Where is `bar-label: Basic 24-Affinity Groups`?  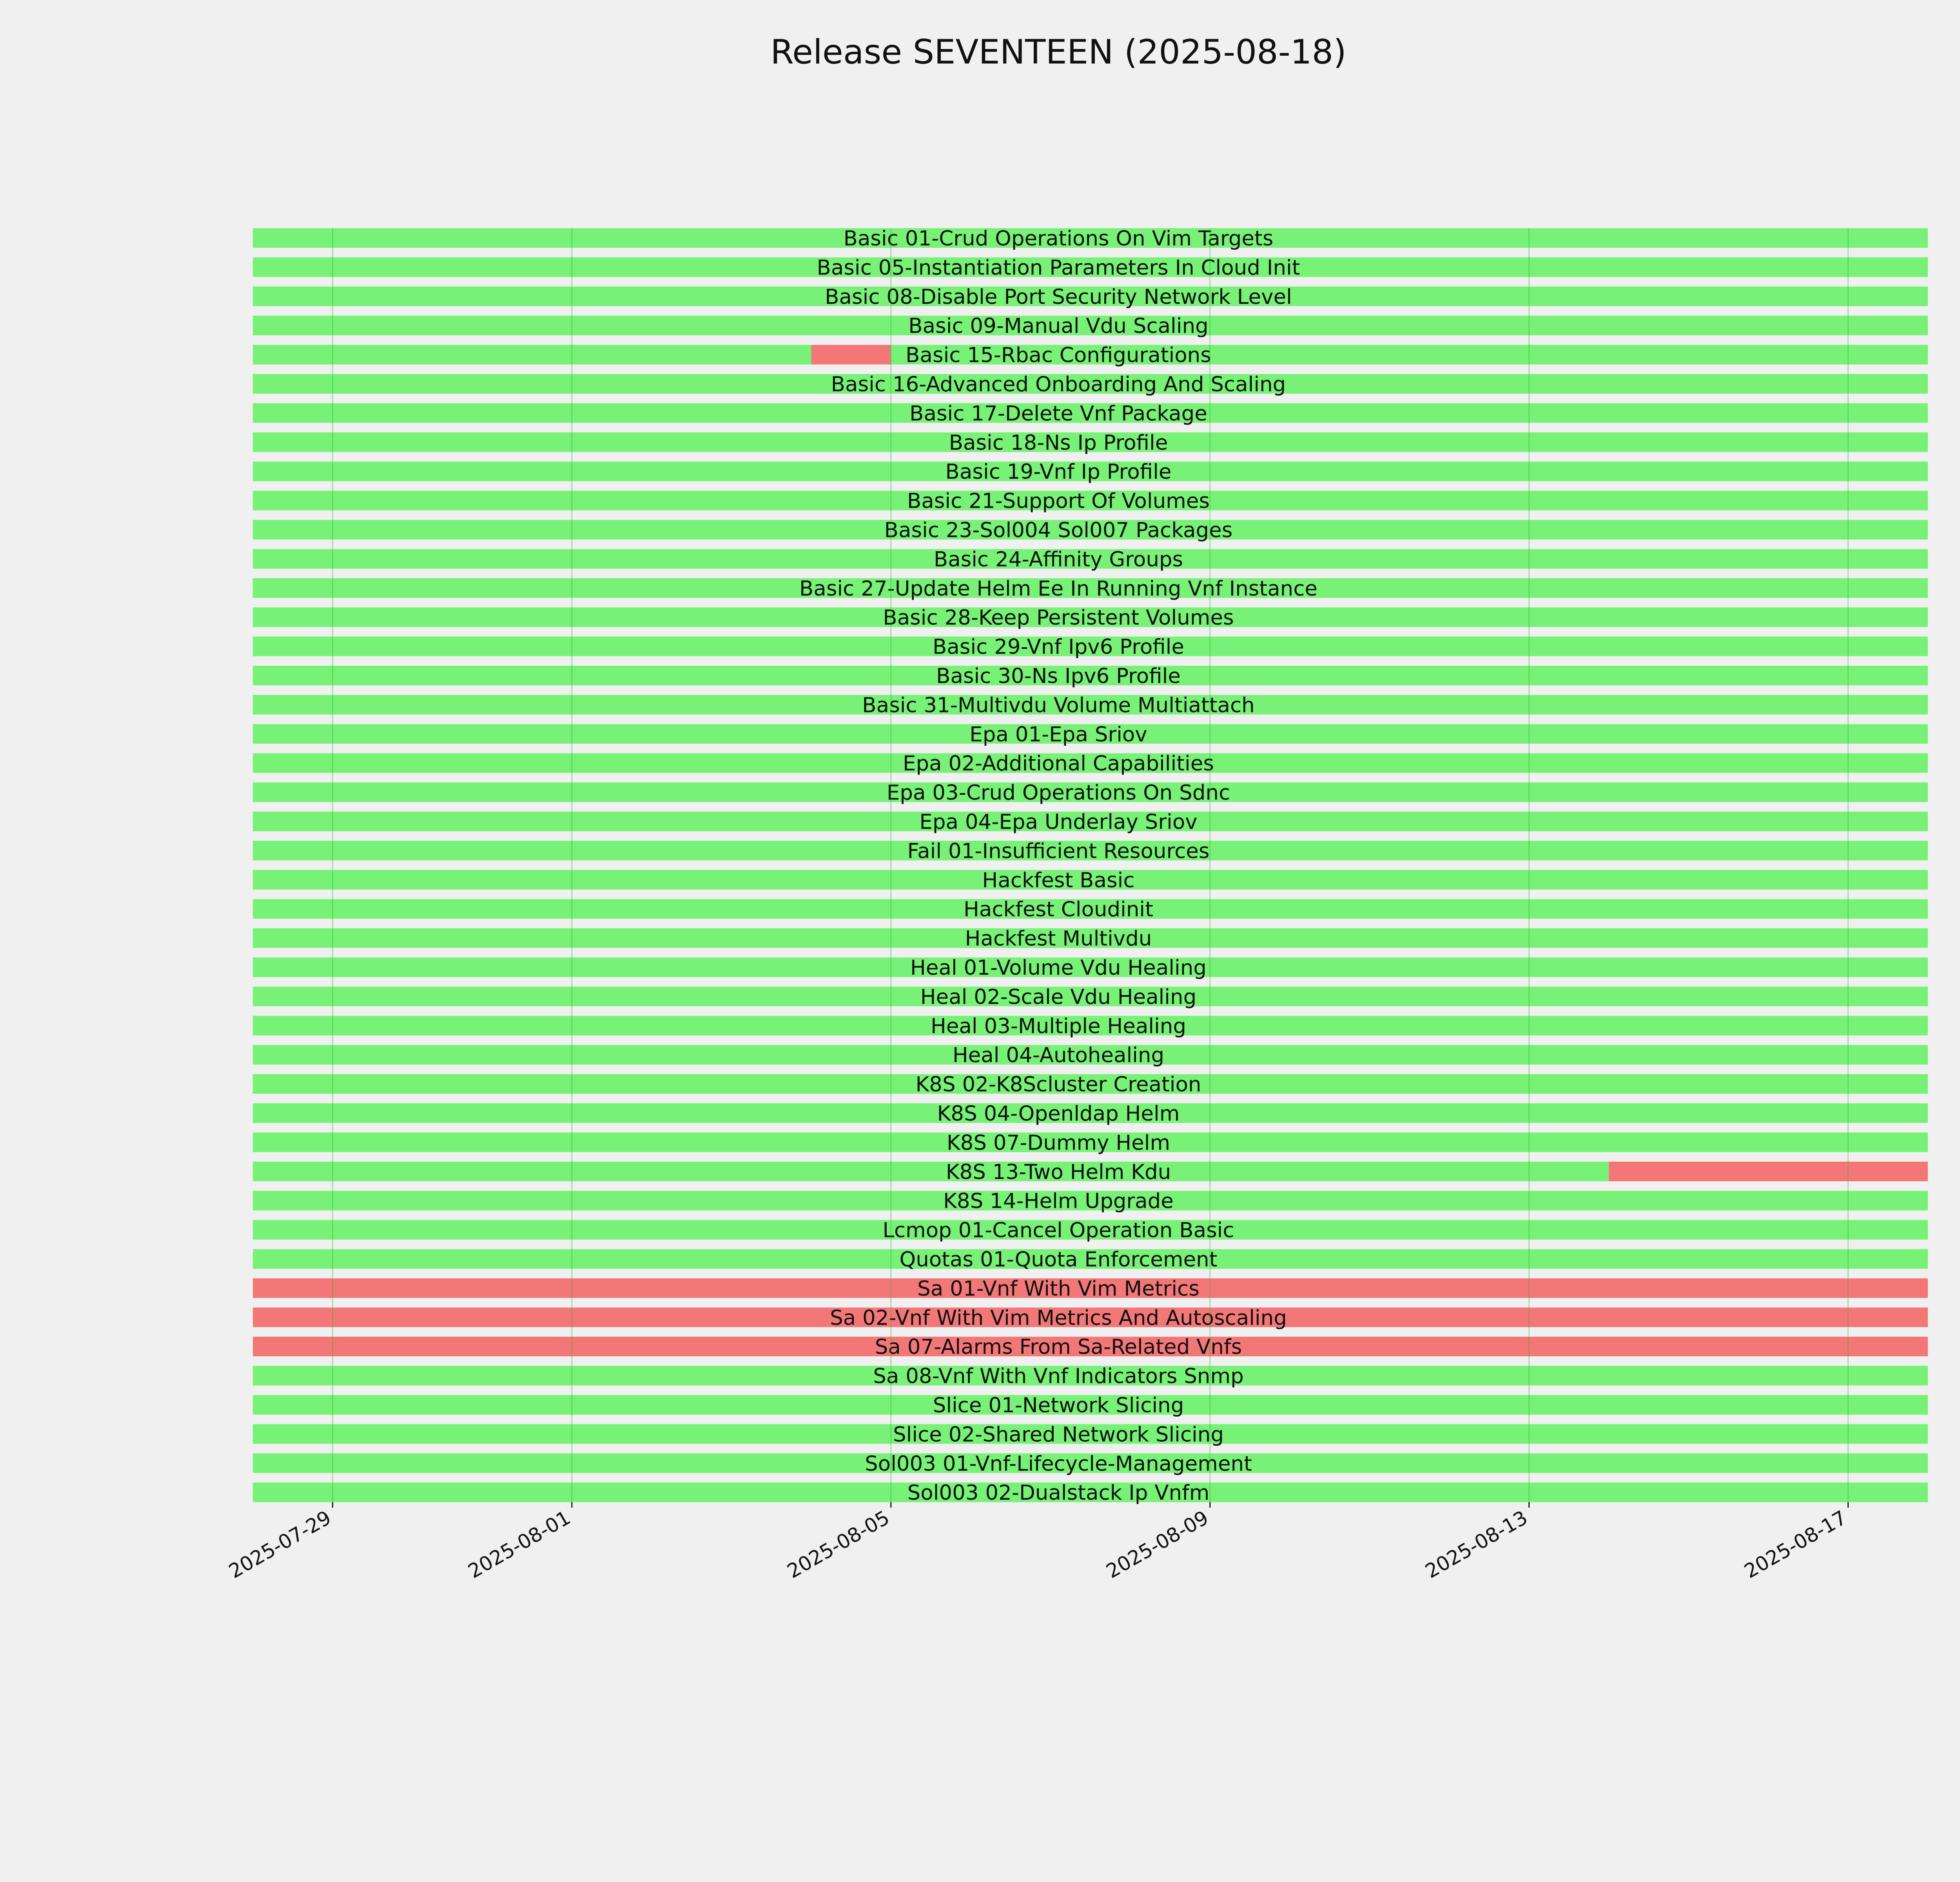 bar-label: Basic 24-Affinity Groups is located at coordinates (1058, 559).